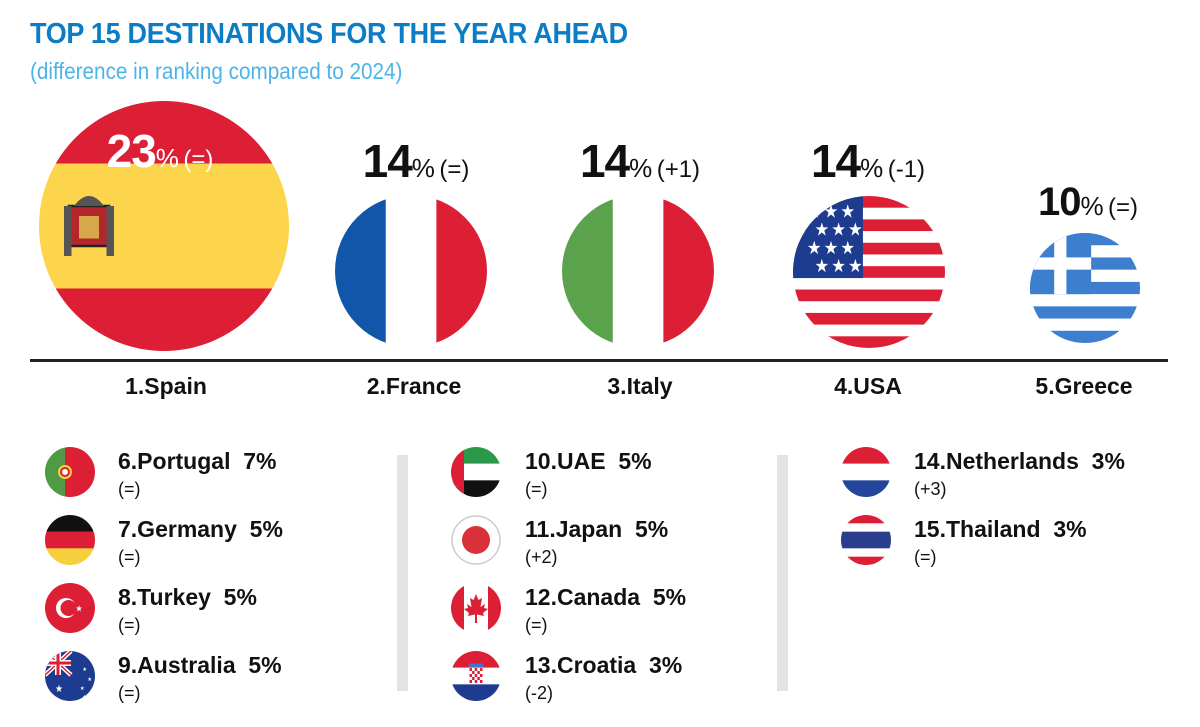  What do you see at coordinates (868, 386) in the screenshot?
I see `country-name: 4.USA` at bounding box center [868, 386].